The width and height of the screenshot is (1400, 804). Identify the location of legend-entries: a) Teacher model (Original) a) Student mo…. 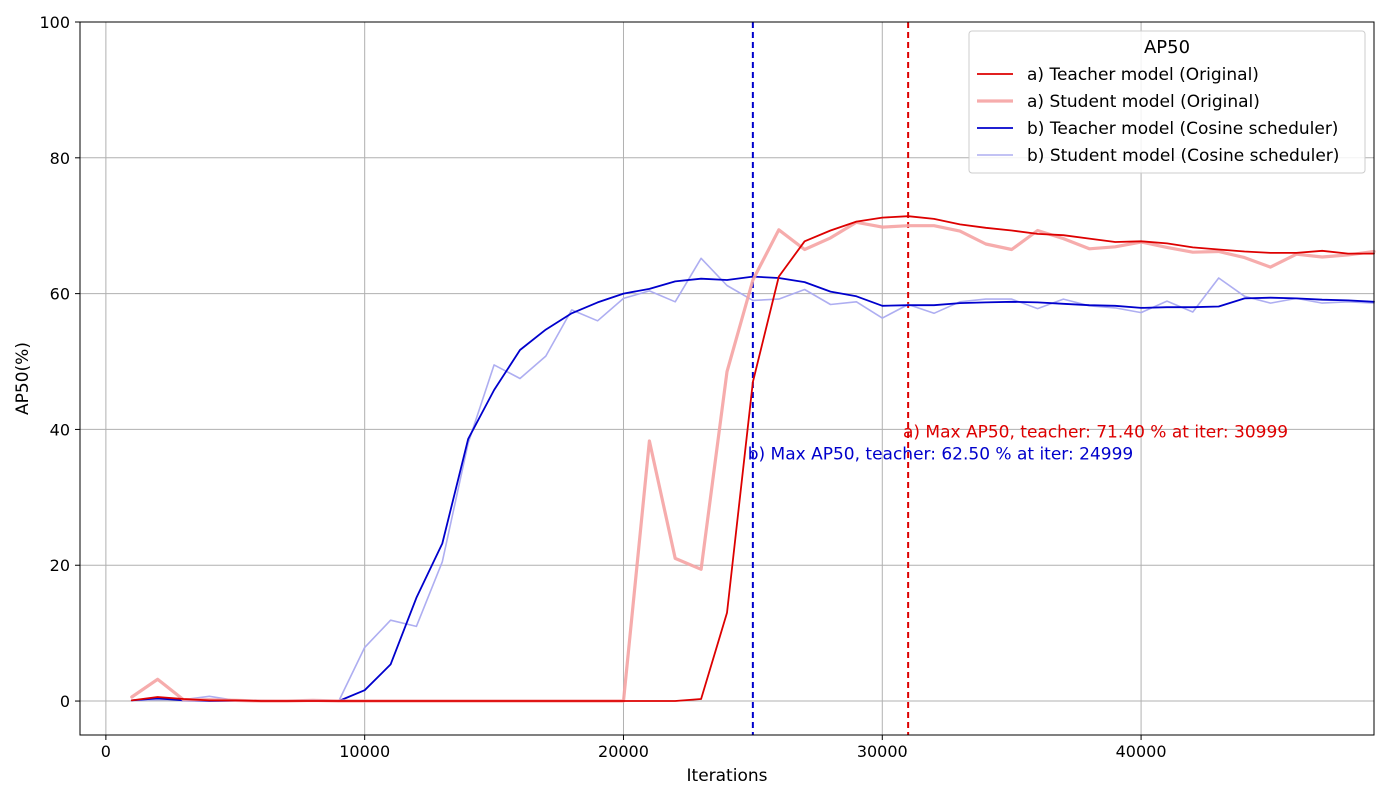
(1158, 115).